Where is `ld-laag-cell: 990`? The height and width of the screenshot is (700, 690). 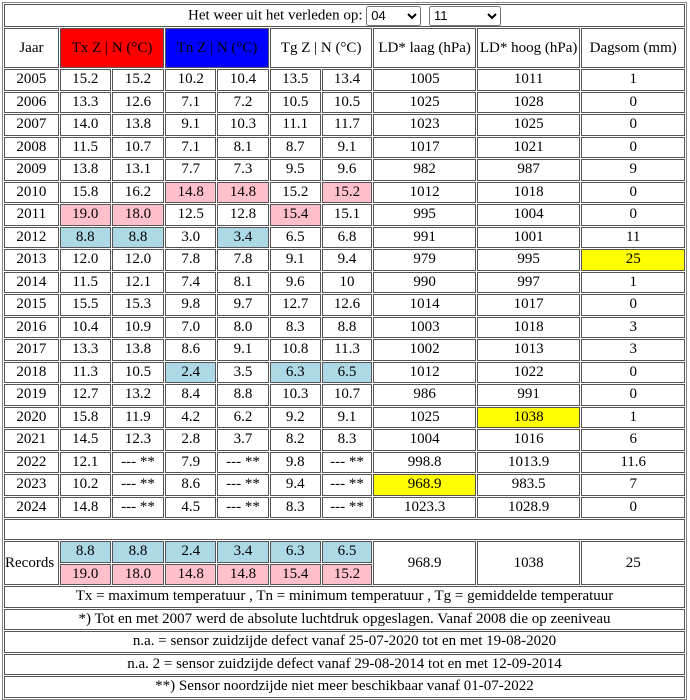 ld-laag-cell: 990 is located at coordinates (424, 282).